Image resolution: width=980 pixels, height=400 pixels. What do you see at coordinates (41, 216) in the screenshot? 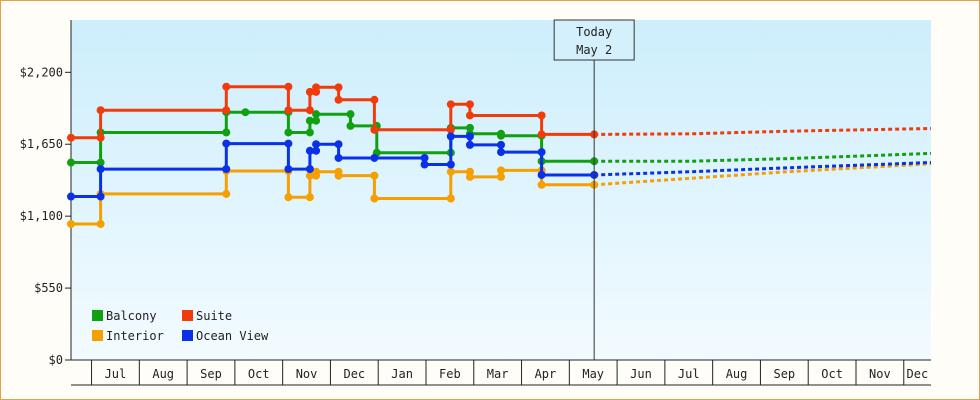
I see `y-tick-label: $1,100` at bounding box center [41, 216].